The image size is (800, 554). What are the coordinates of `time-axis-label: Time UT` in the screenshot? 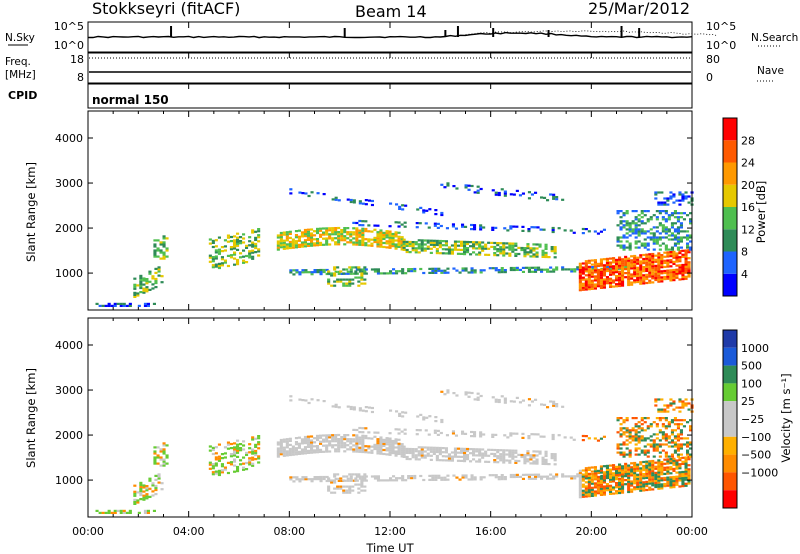 It's located at (389, 547).